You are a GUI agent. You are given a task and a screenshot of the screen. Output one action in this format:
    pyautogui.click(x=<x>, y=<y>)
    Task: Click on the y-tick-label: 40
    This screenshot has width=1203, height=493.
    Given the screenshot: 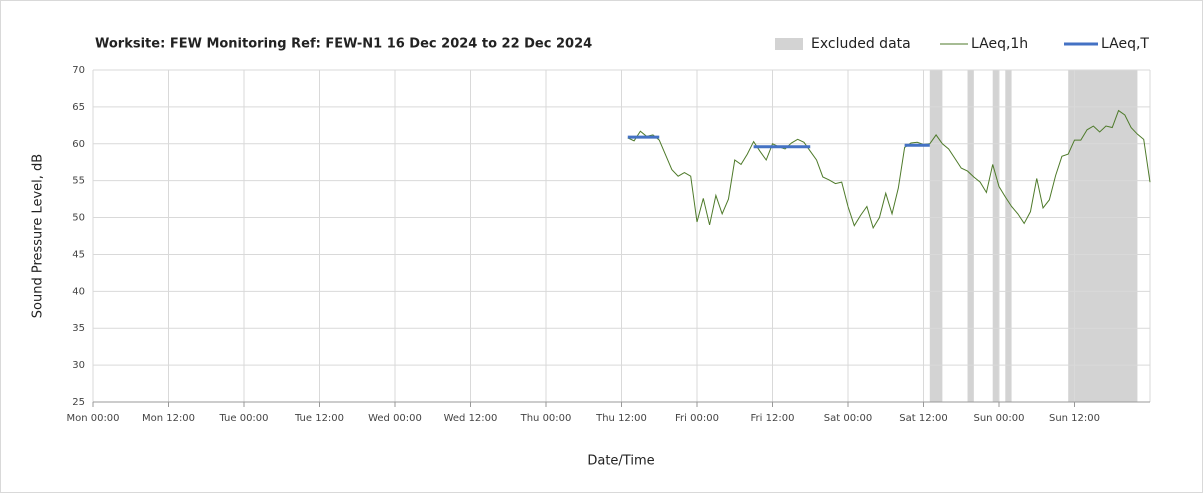 What is the action you would take?
    pyautogui.click(x=78, y=291)
    